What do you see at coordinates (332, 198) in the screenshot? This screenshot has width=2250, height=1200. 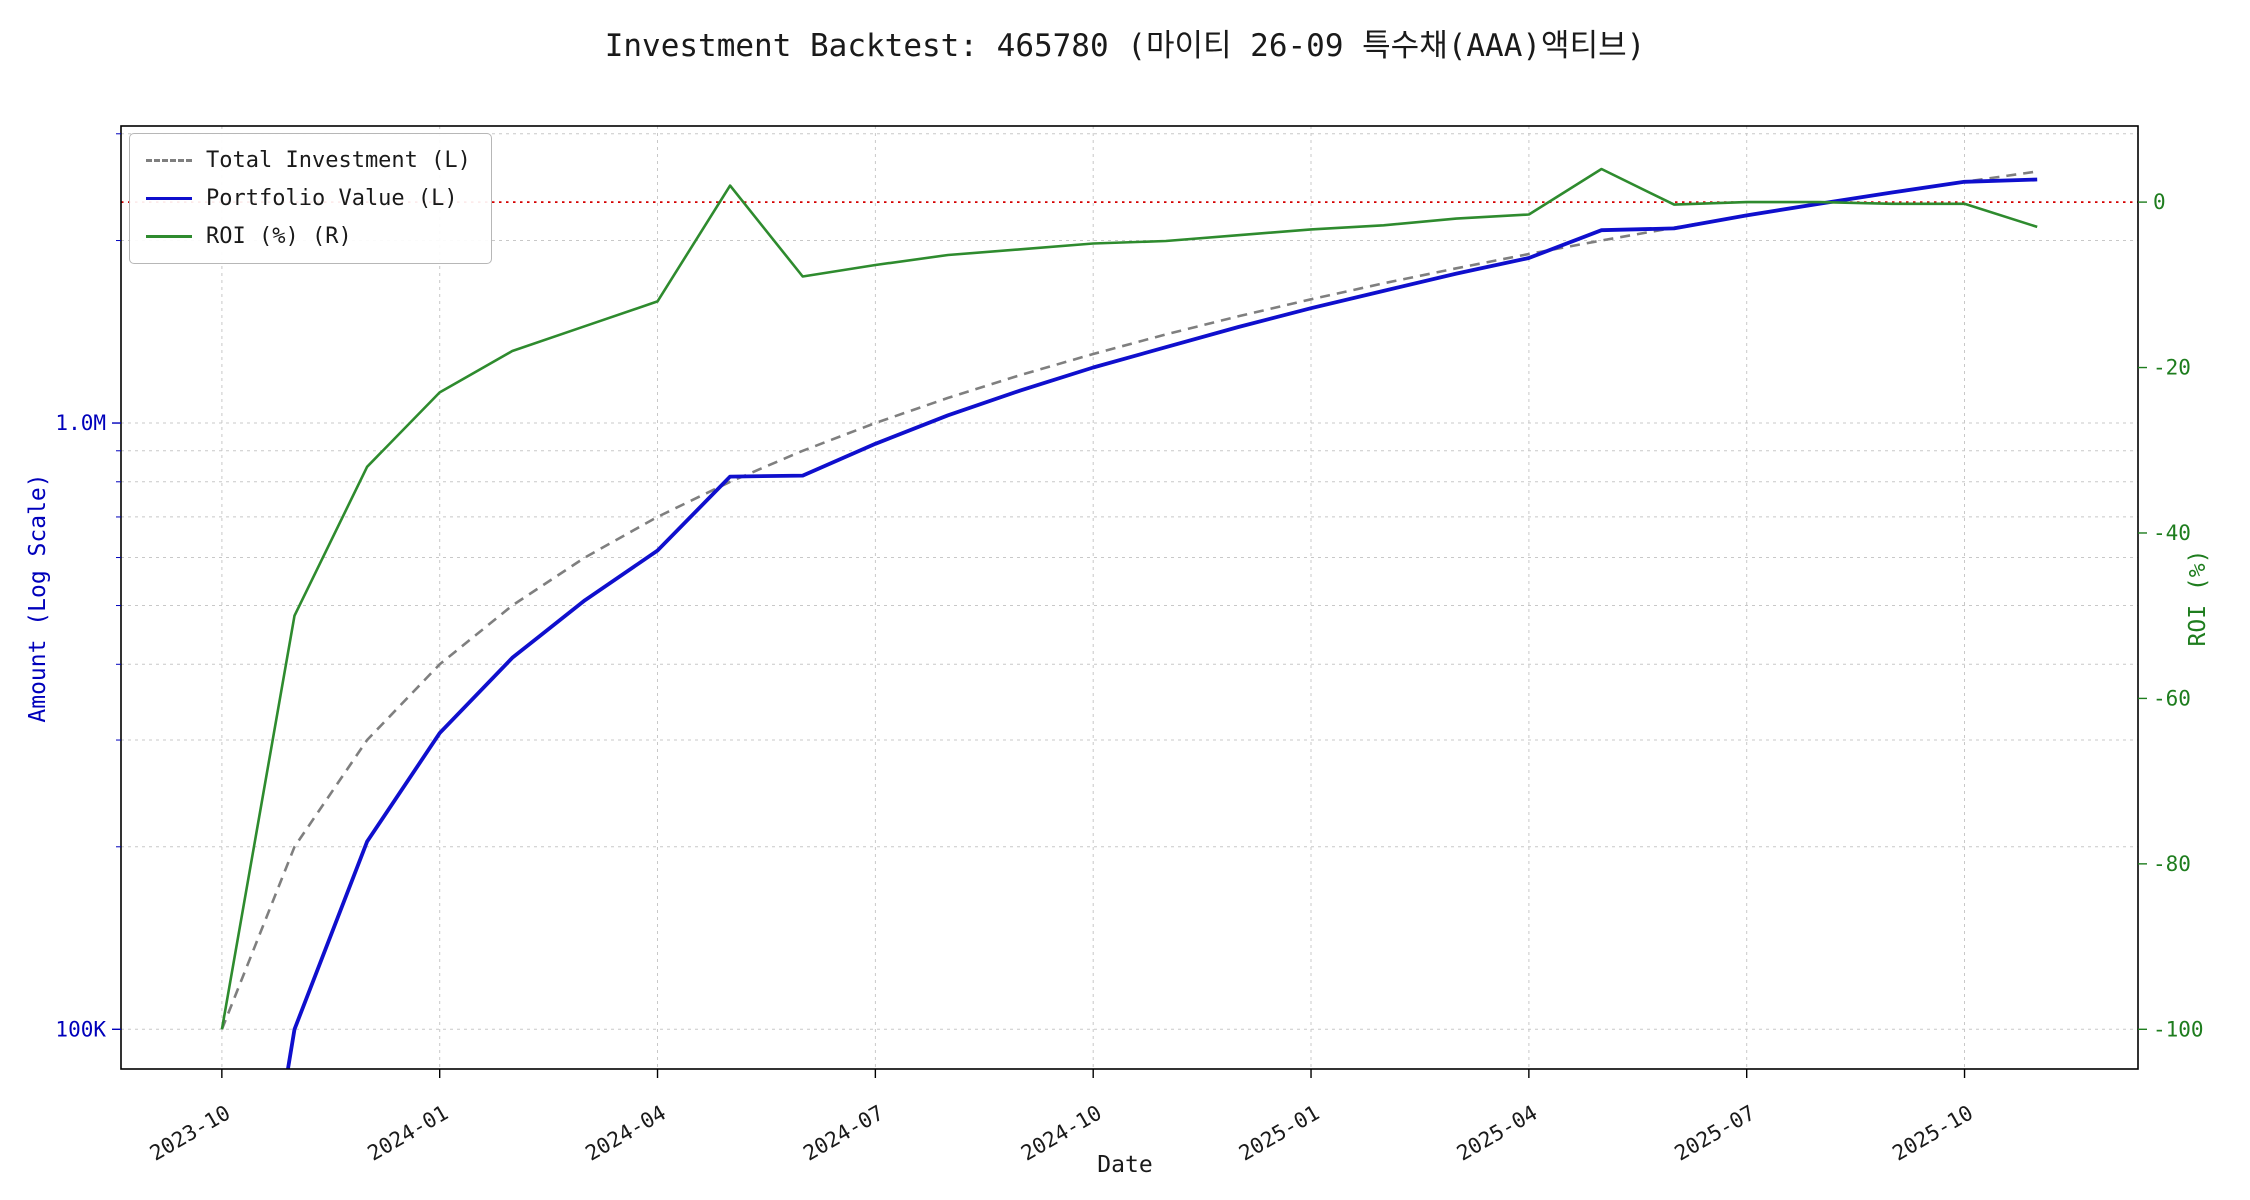 I see `legend-label-portfolio-value: Portfolio Value (L)` at bounding box center [332, 198].